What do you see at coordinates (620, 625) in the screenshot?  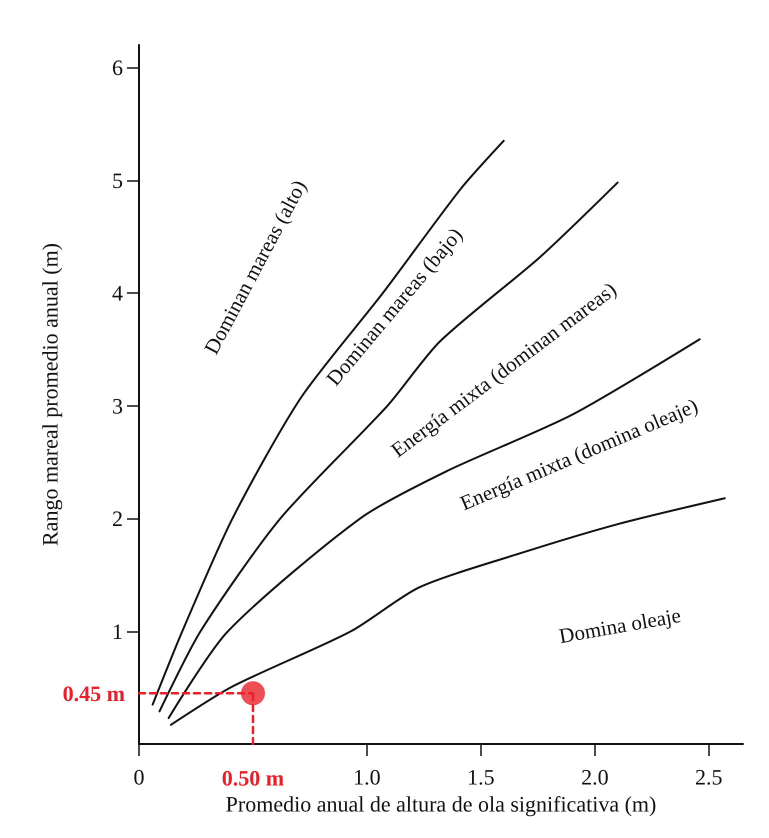 I see `annotation: Domina oleaje` at bounding box center [620, 625].